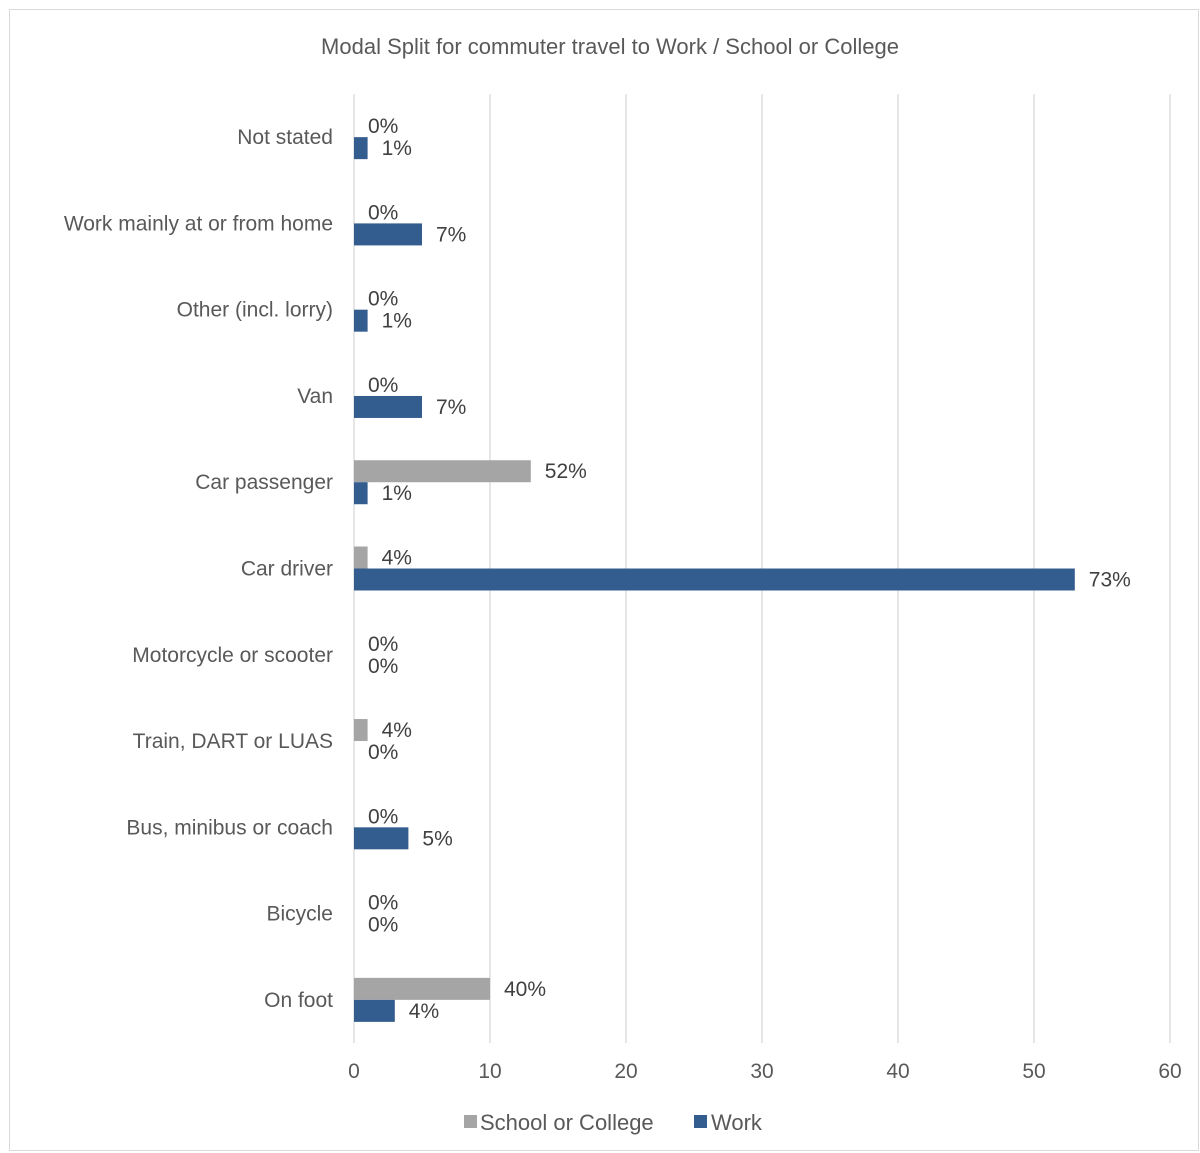 This screenshot has height=1153, width=1200. I want to click on x-tick-labels: 0 10 20 30 40 50 60, so click(765, 1071).